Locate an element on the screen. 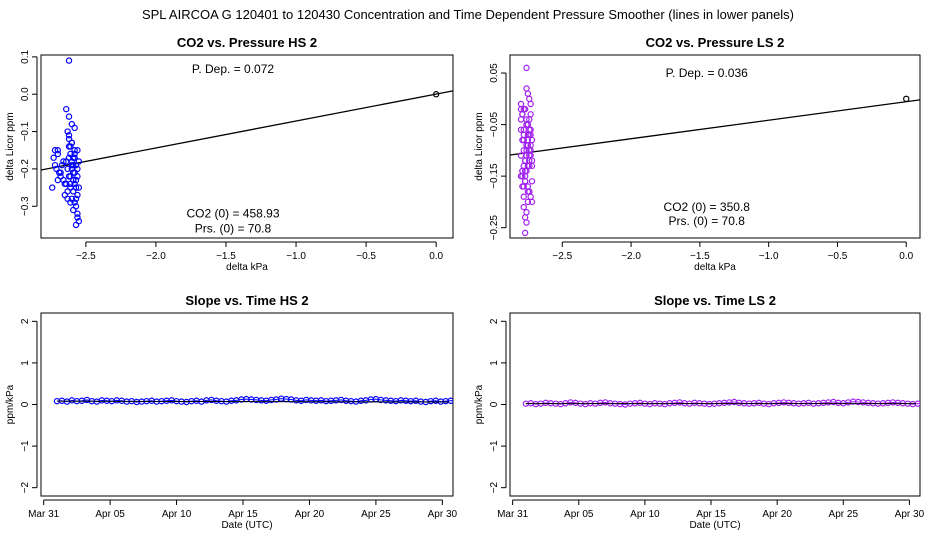  annotation-text: P. Dep. = 0.036 is located at coordinates (707, 73).